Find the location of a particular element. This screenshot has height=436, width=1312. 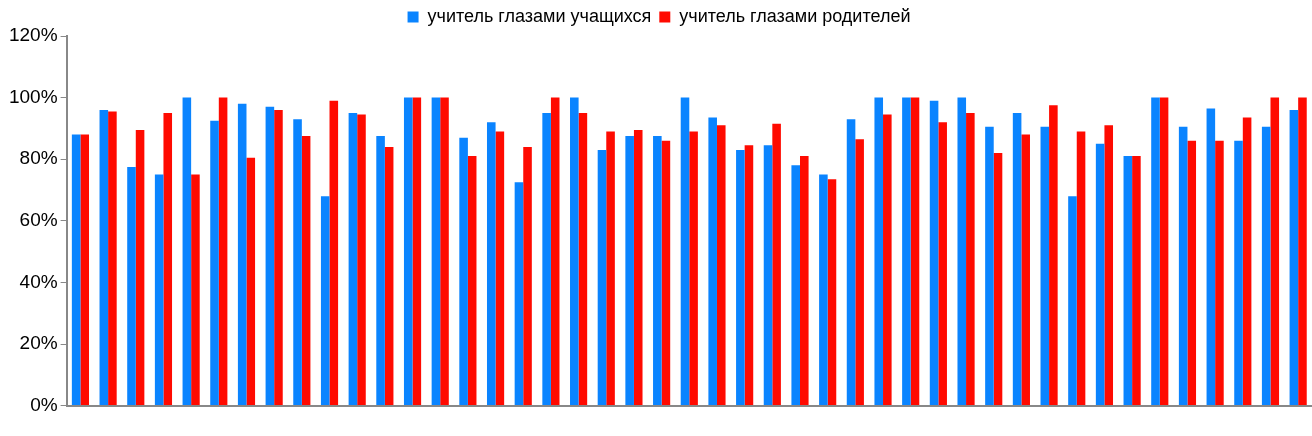

y-tick-label: 80% is located at coordinates (38, 158).